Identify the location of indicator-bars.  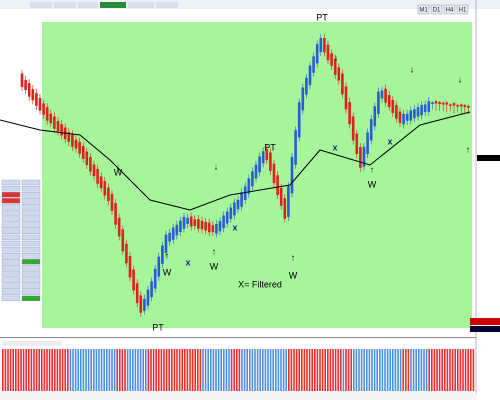
(238, 370).